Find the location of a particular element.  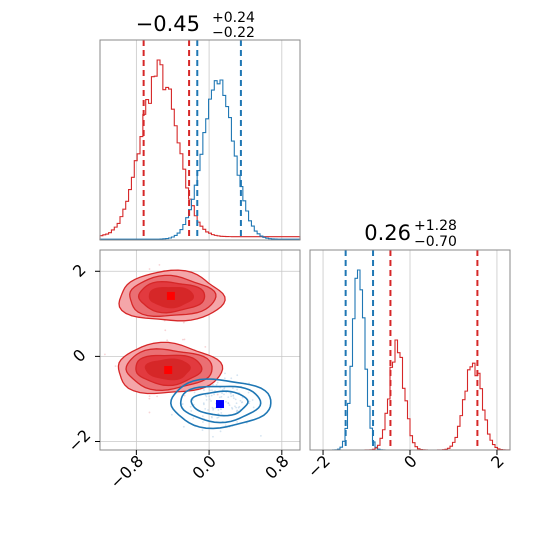

right-hist-grid is located at coordinates (410, 350).